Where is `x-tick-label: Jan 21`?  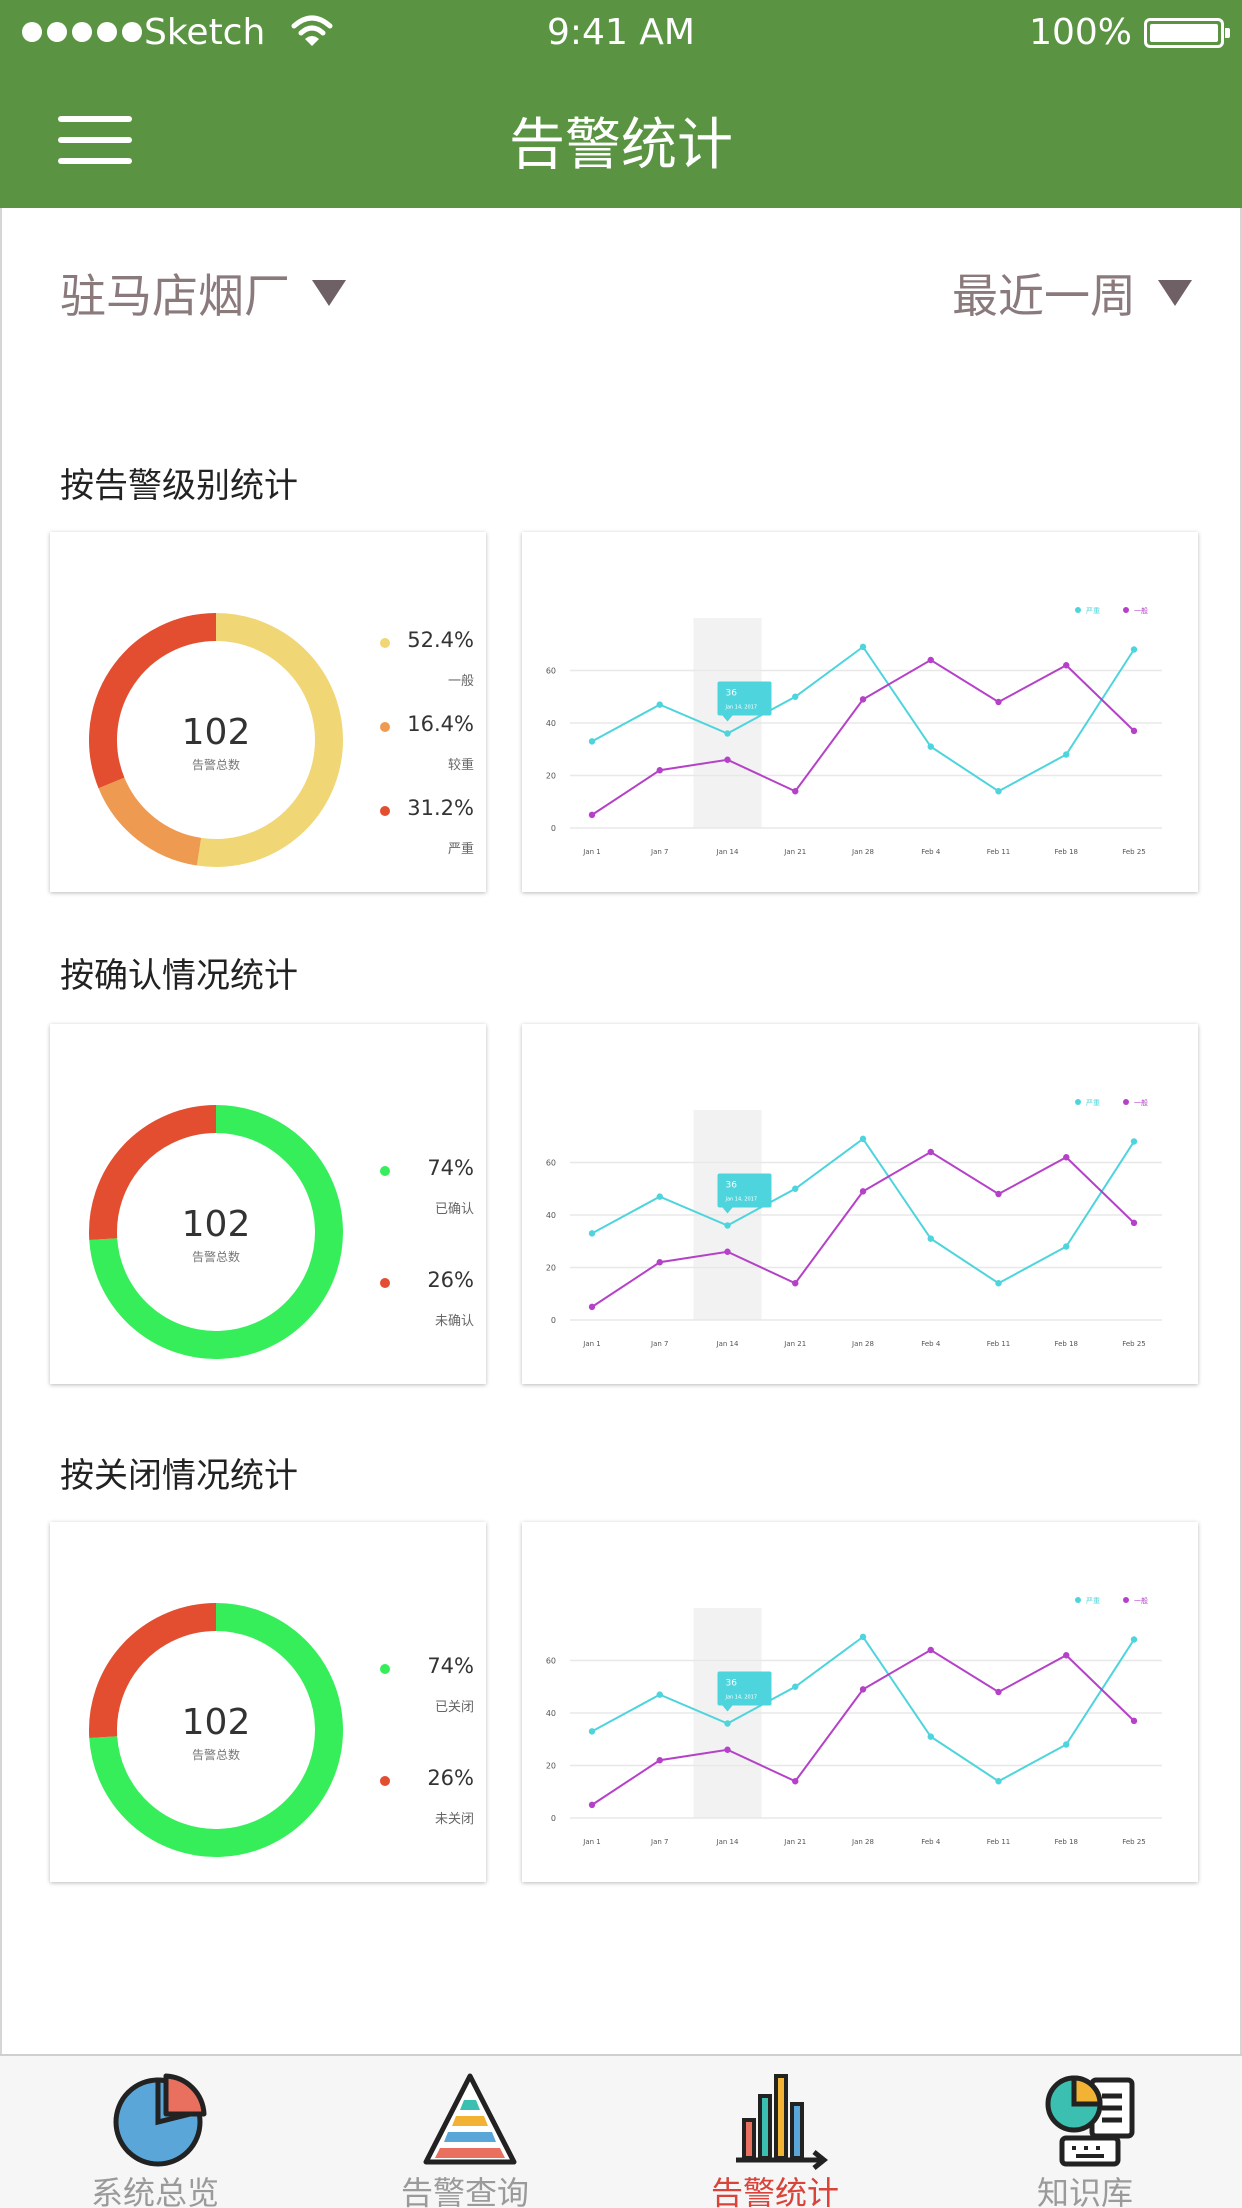 x-tick-label: Jan 21 is located at coordinates (794, 1344).